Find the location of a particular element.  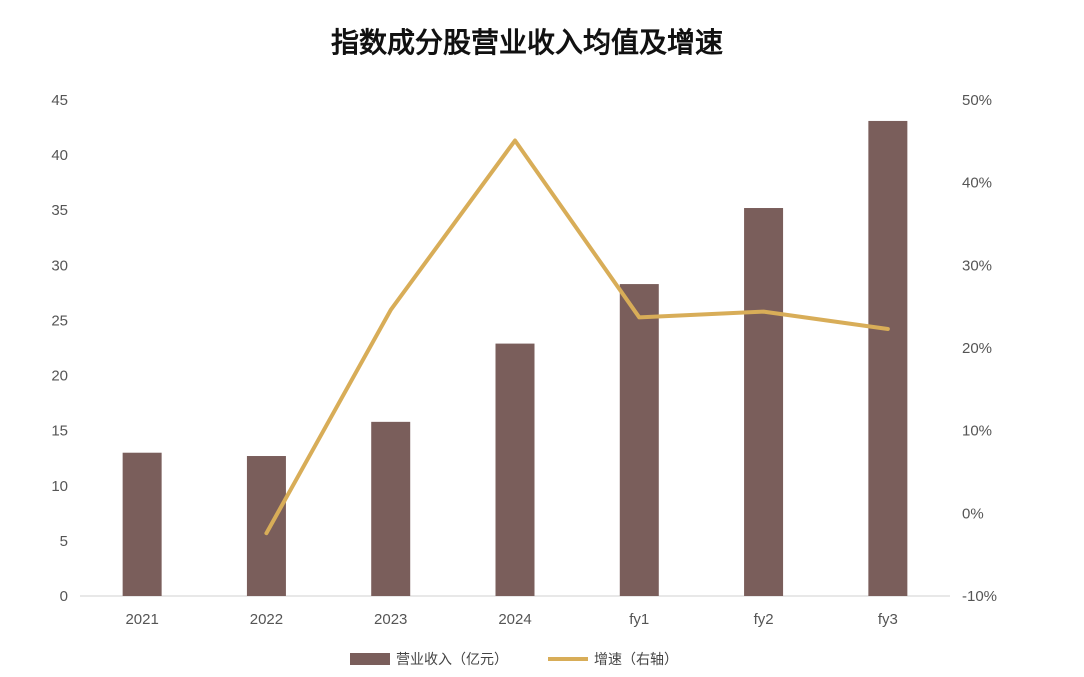

x-tick-label: 2024 is located at coordinates (514, 619).